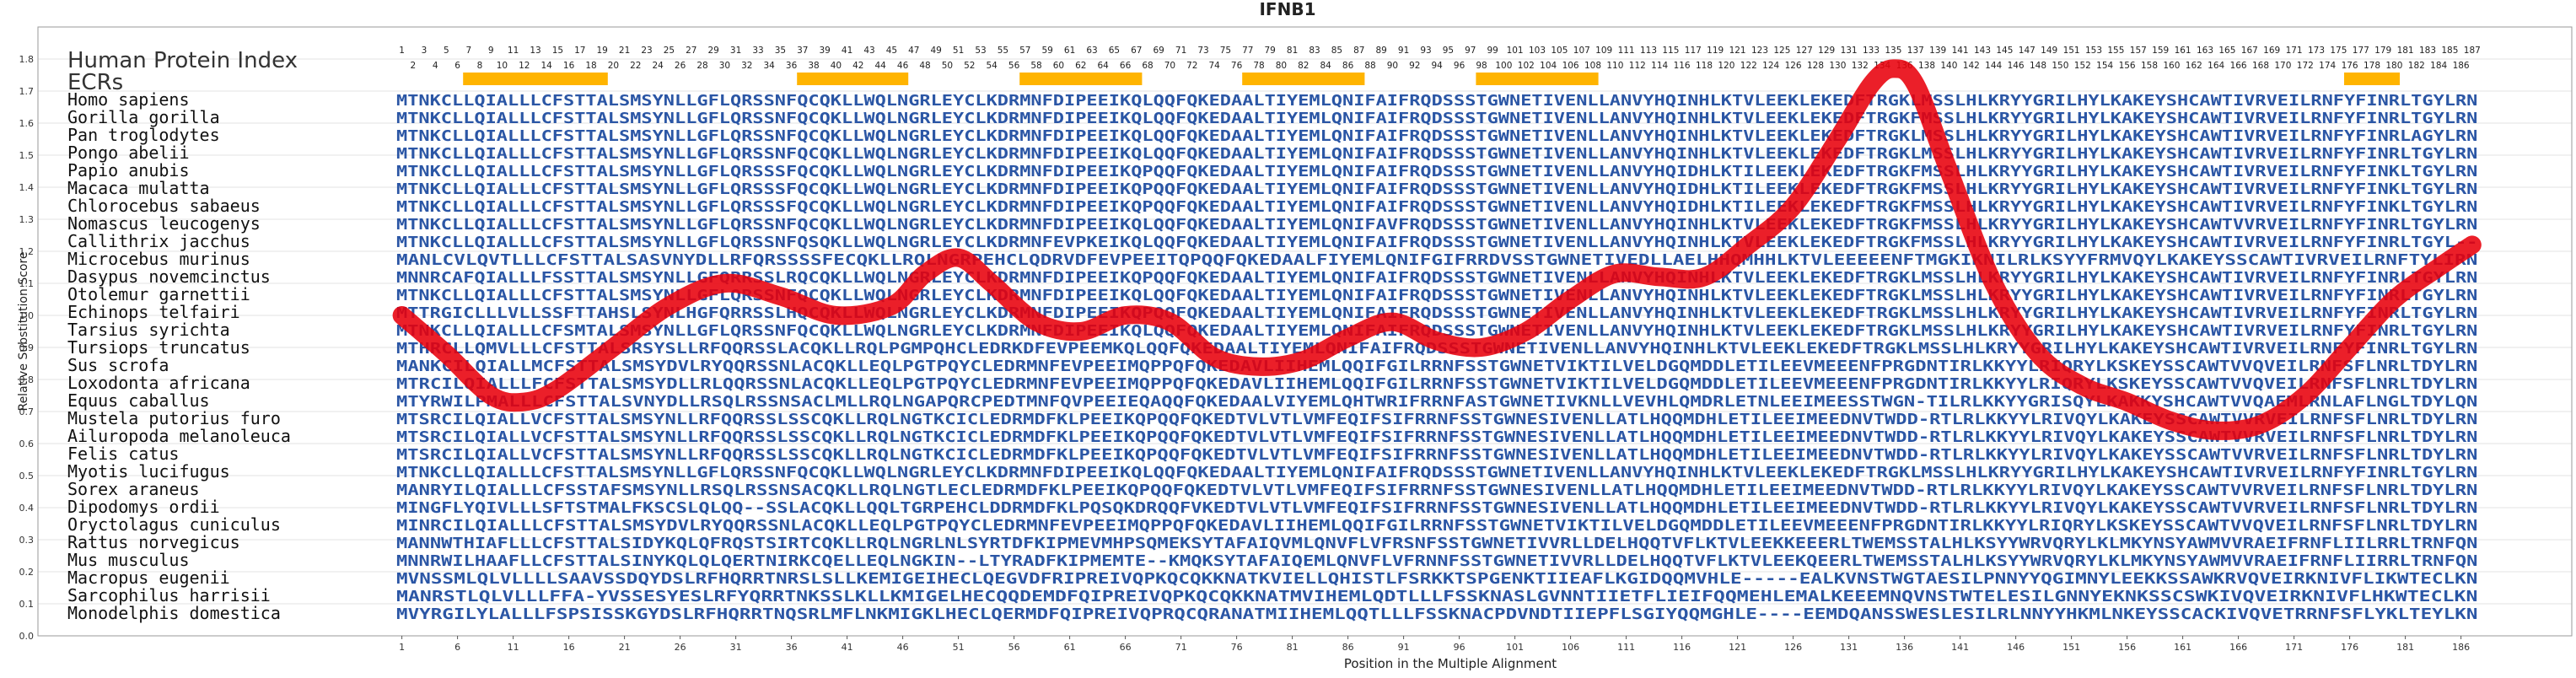  I want to click on index-number: 76, so click(1237, 66).